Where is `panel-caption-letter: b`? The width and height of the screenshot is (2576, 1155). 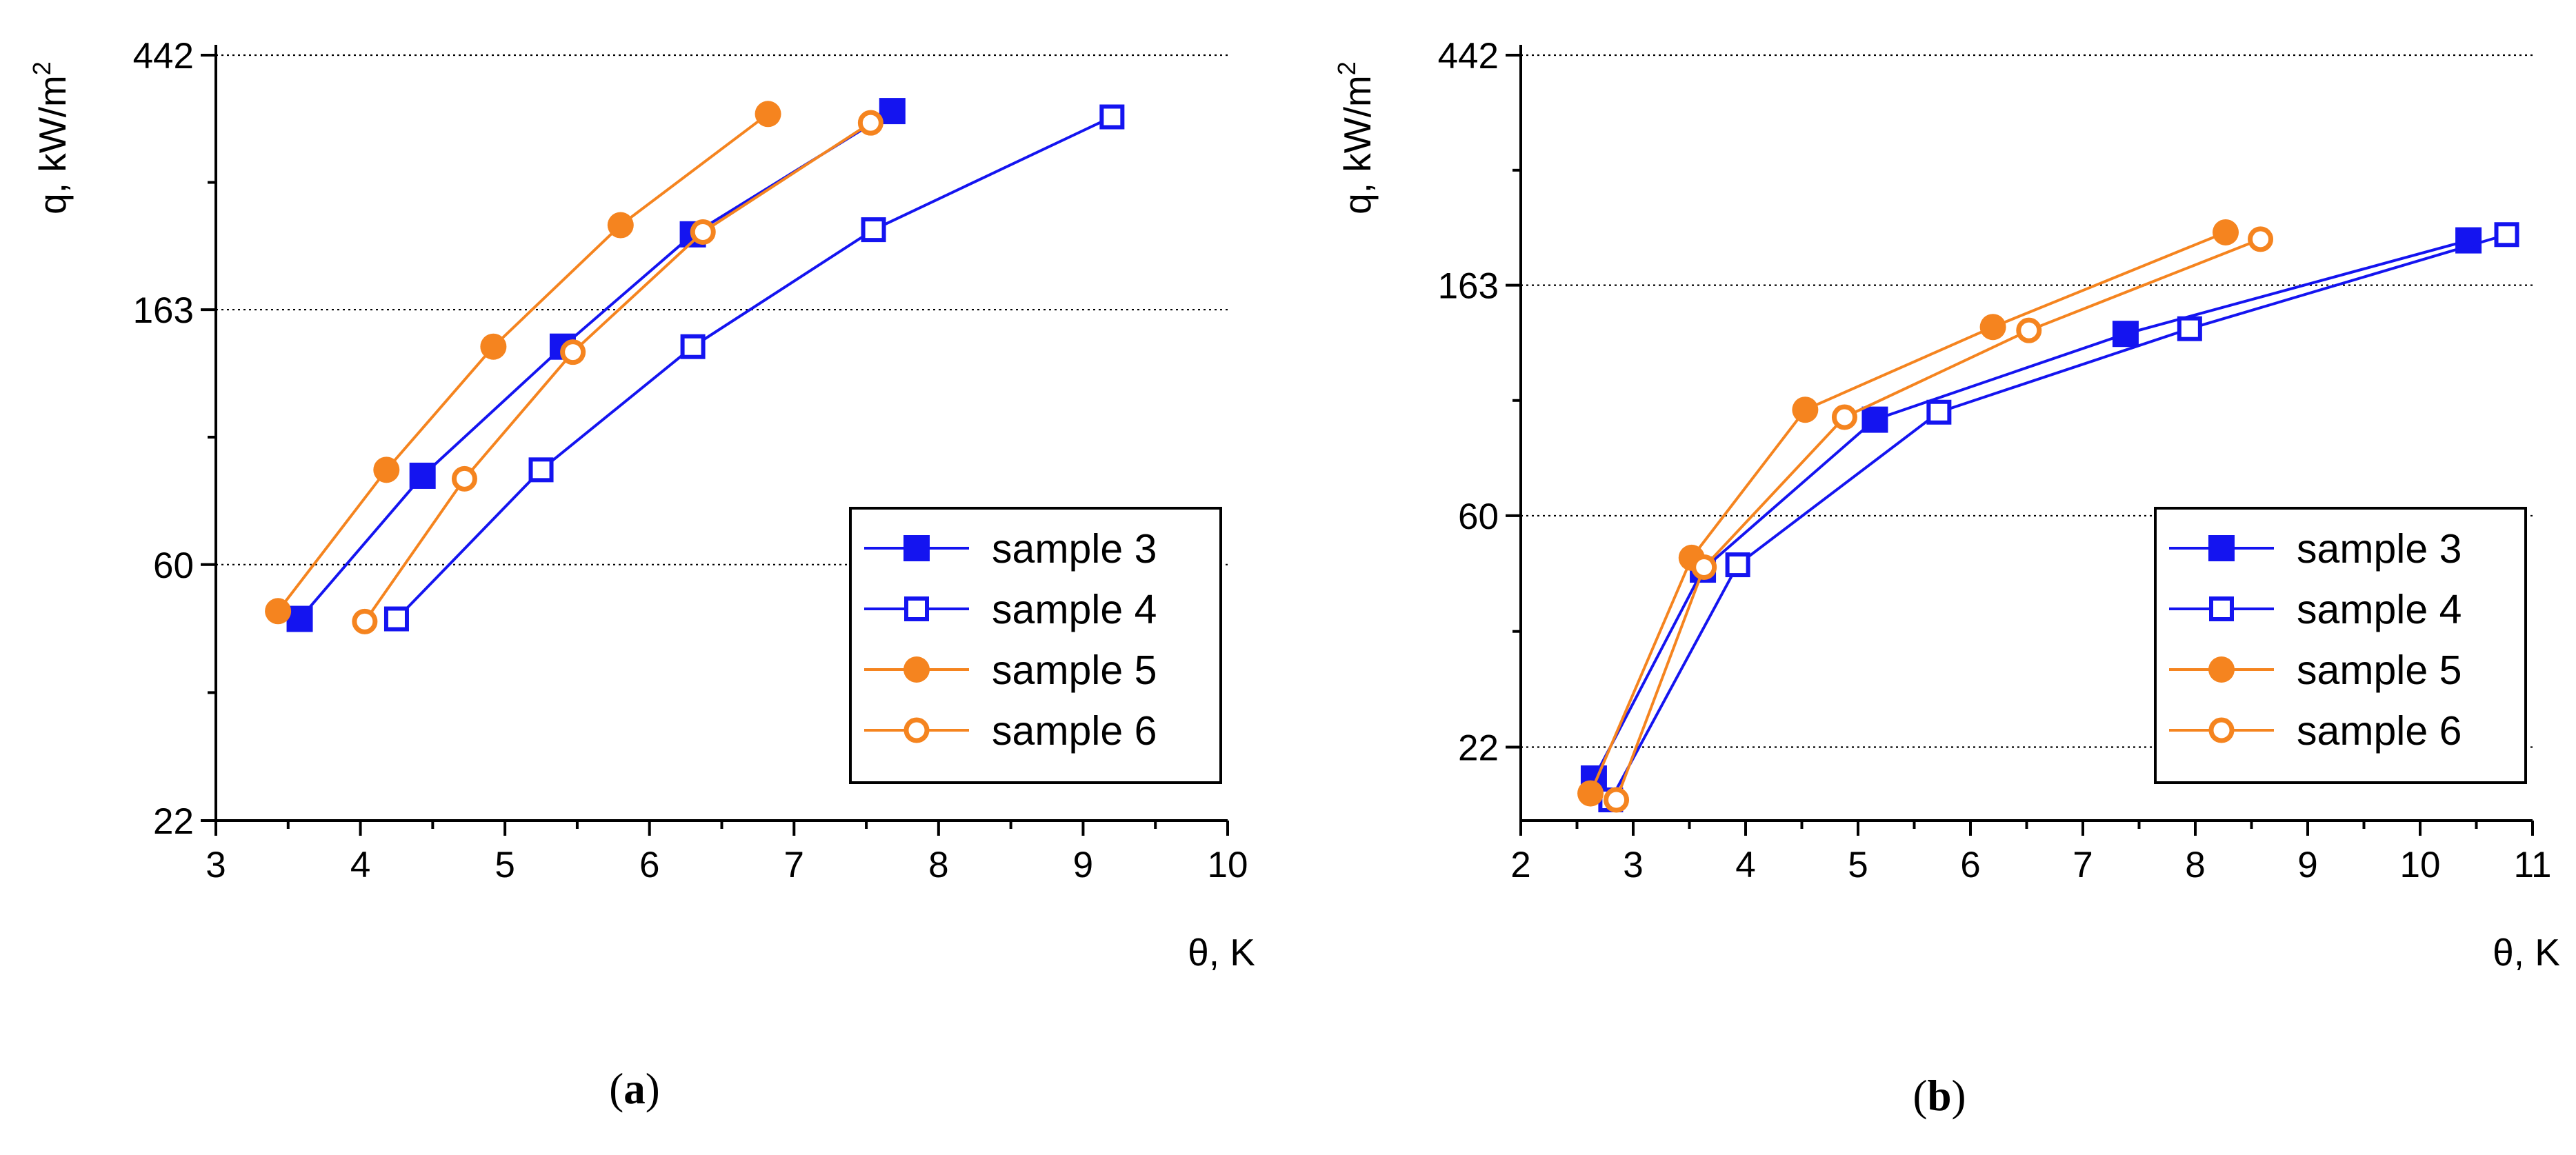 panel-caption-letter: b is located at coordinates (1939, 1096).